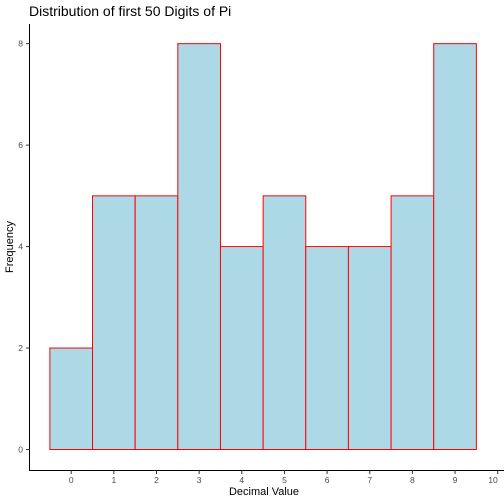  I want to click on x-tick-label: 6, so click(327, 480).